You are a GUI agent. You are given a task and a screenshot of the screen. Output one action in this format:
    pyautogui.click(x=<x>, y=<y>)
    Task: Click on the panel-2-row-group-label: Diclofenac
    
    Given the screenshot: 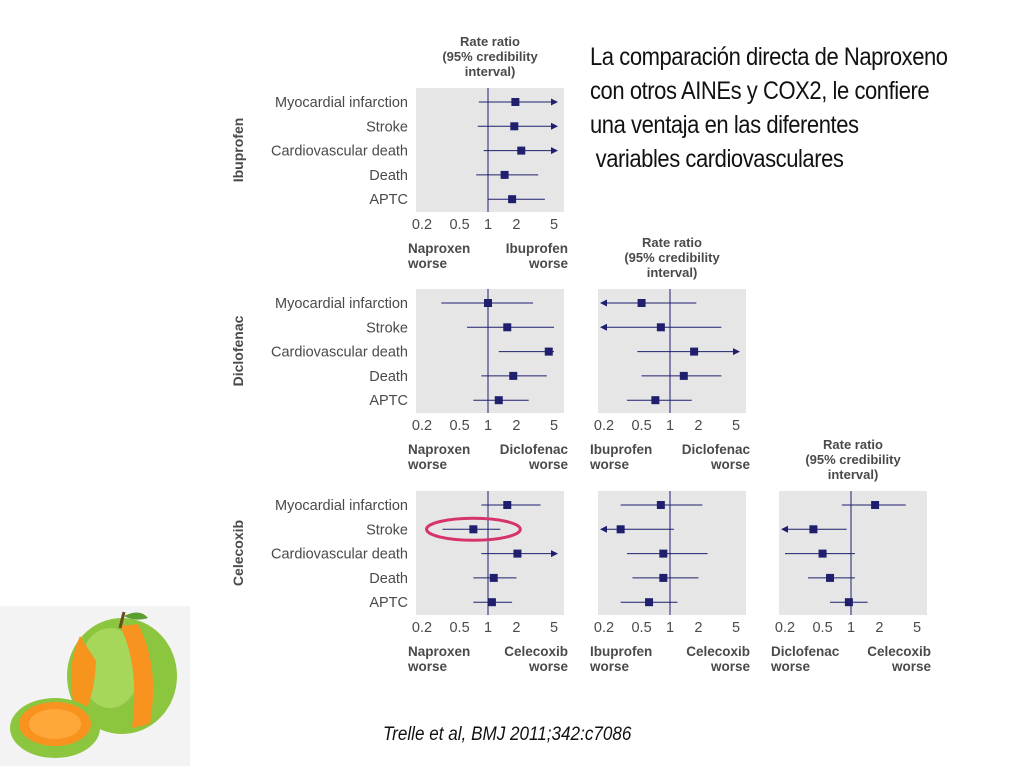 What is the action you would take?
    pyautogui.click(x=238, y=350)
    